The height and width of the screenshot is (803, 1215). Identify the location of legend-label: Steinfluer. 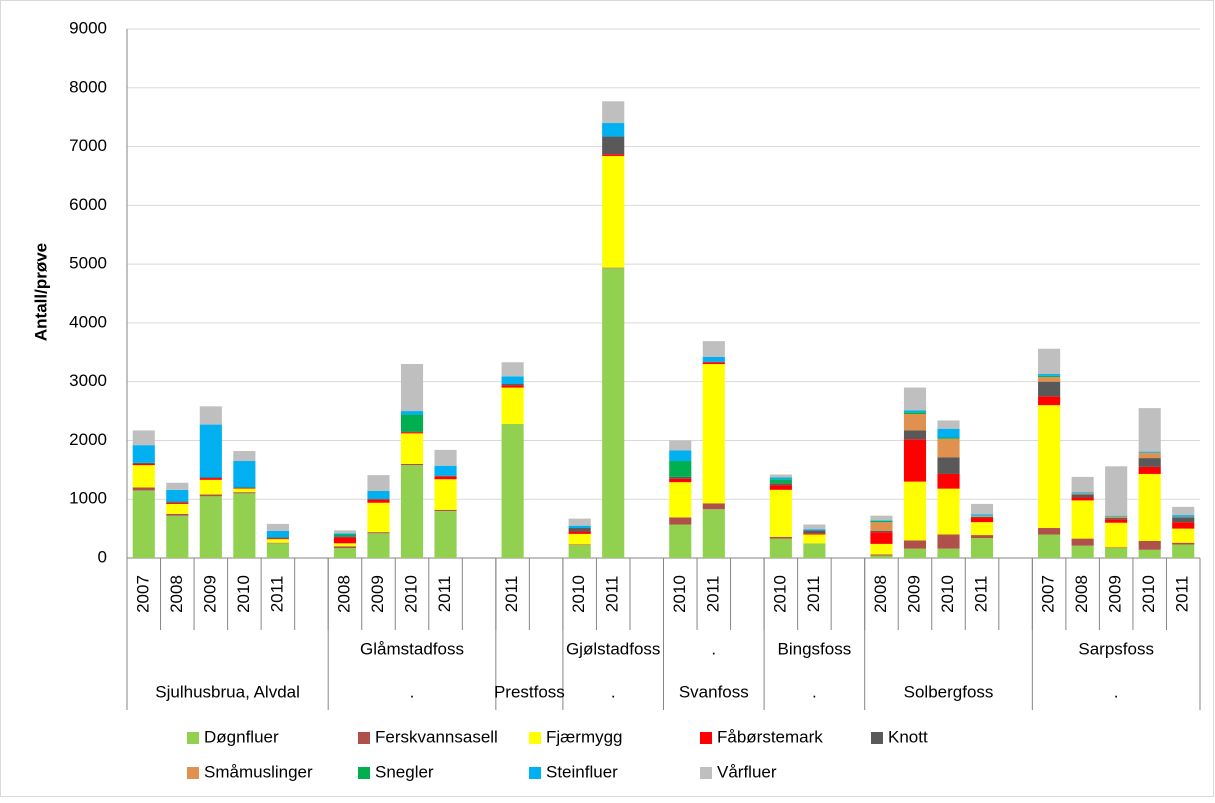
(582, 771).